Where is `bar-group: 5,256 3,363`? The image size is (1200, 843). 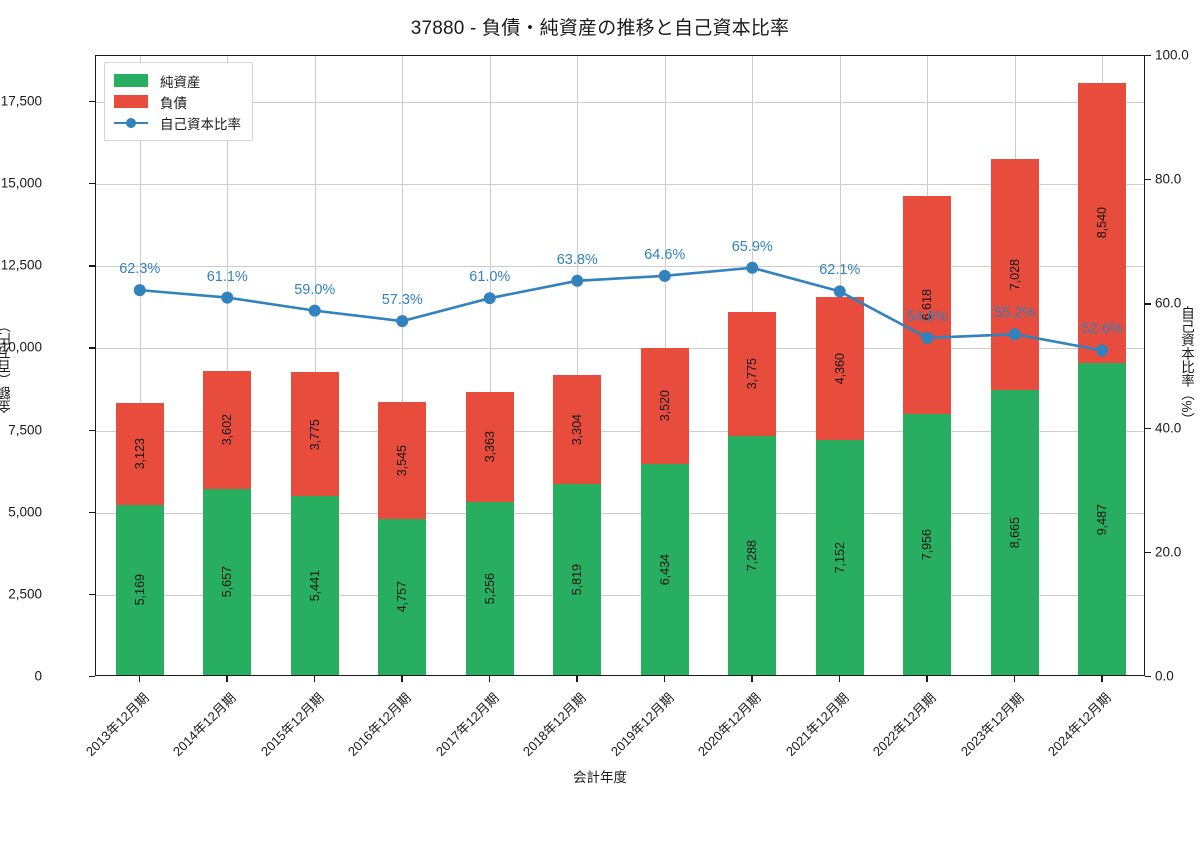
bar-group: 5,256 3,363 is located at coordinates (489, 364).